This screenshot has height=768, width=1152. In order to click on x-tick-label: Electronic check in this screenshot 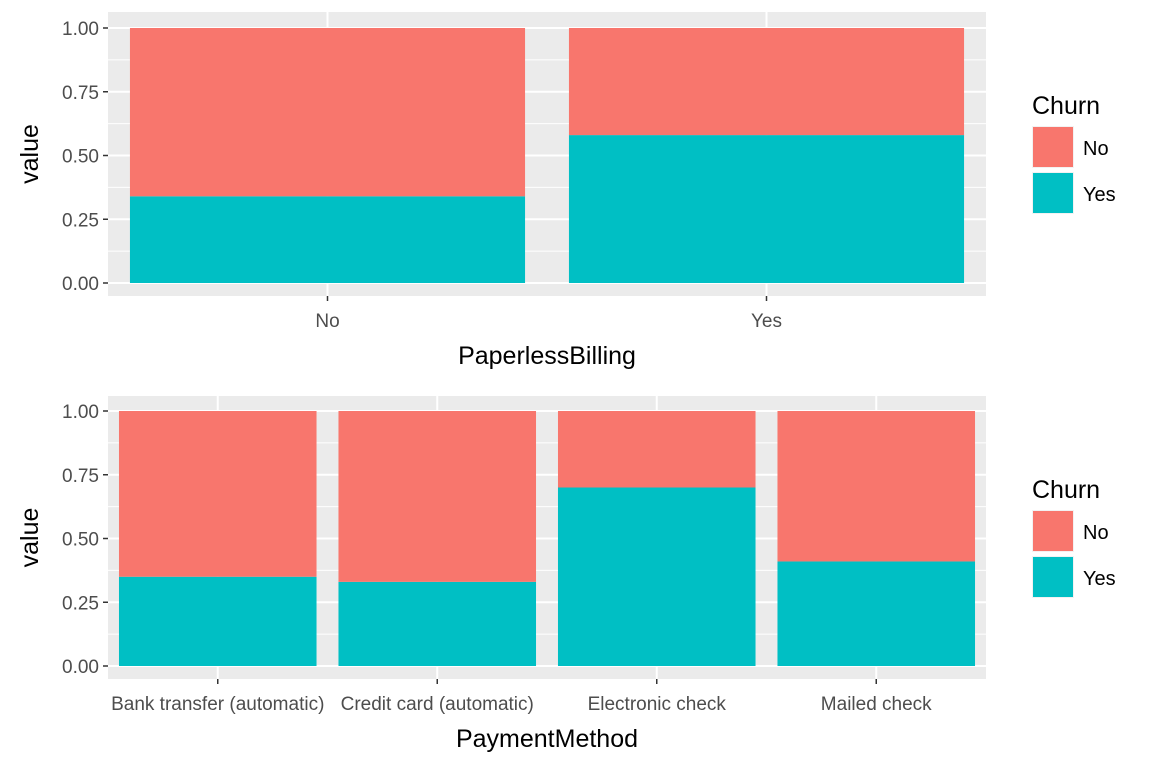, I will do `click(657, 704)`.